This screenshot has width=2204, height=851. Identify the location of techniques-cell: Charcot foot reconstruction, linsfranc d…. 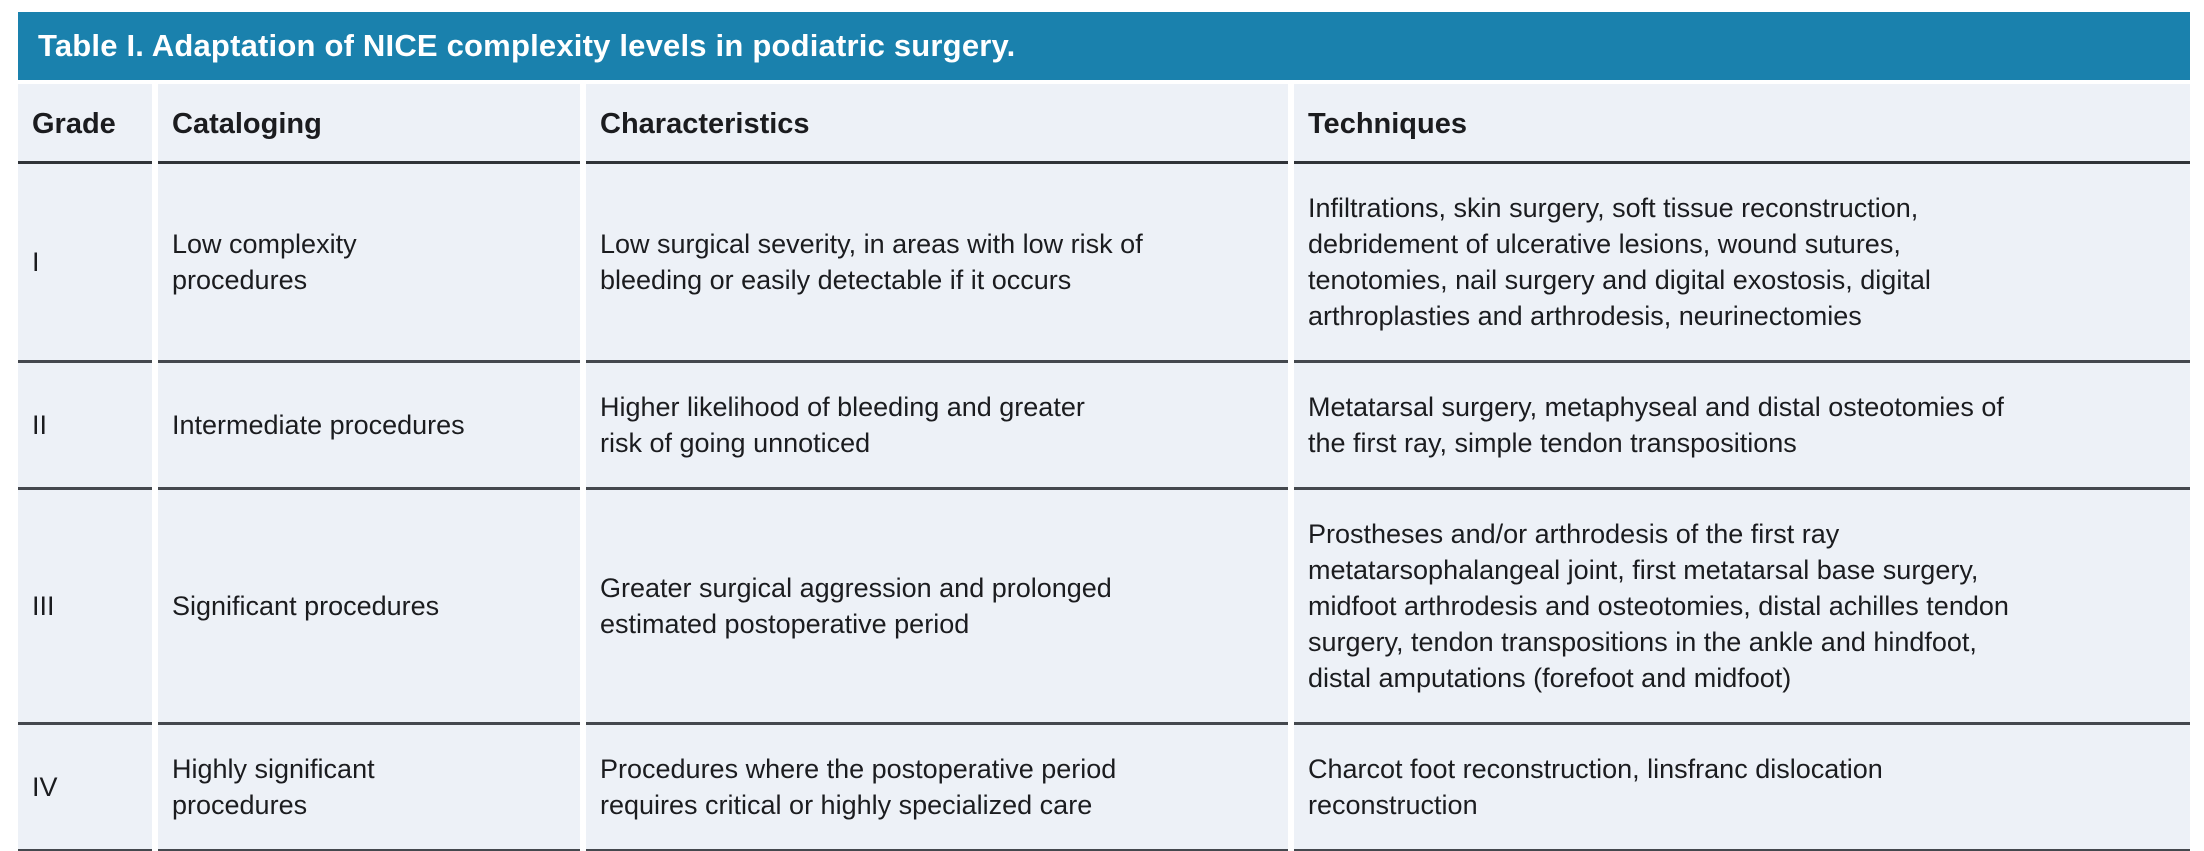
(1742, 788).